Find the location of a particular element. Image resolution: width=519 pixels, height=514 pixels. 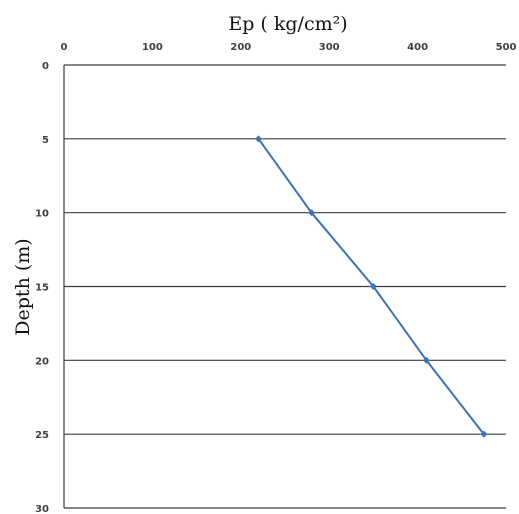

x-tick-labels: 0 100 200 300 400 500 is located at coordinates (289, 47).